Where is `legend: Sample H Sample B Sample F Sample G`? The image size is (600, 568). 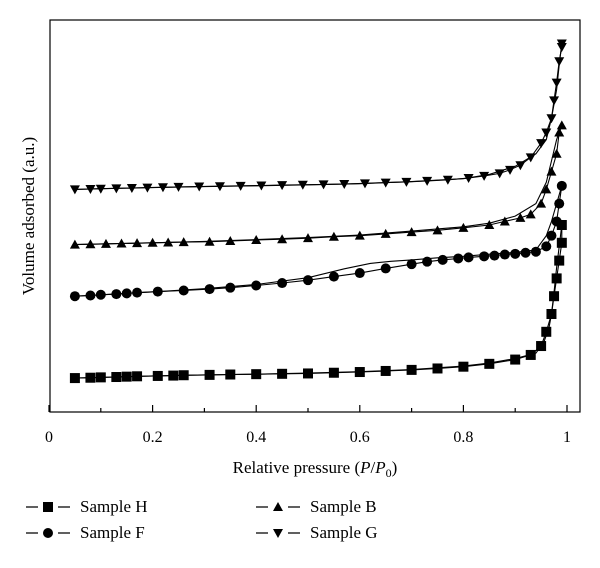 legend: Sample H Sample B Sample F Sample G is located at coordinates (202, 519).